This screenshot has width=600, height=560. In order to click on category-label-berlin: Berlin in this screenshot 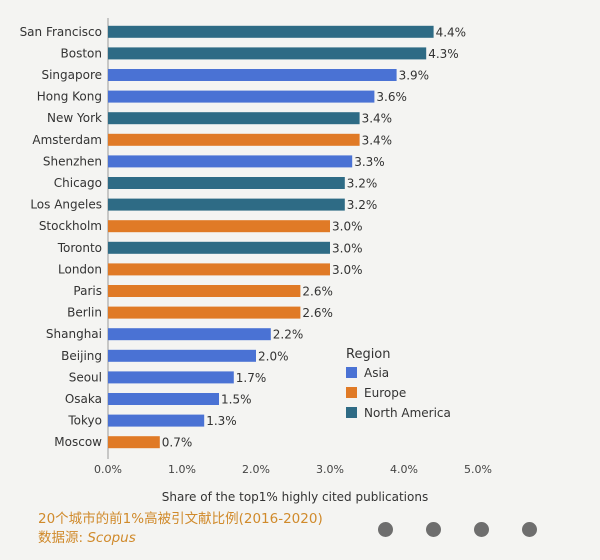, I will do `click(84, 313)`.